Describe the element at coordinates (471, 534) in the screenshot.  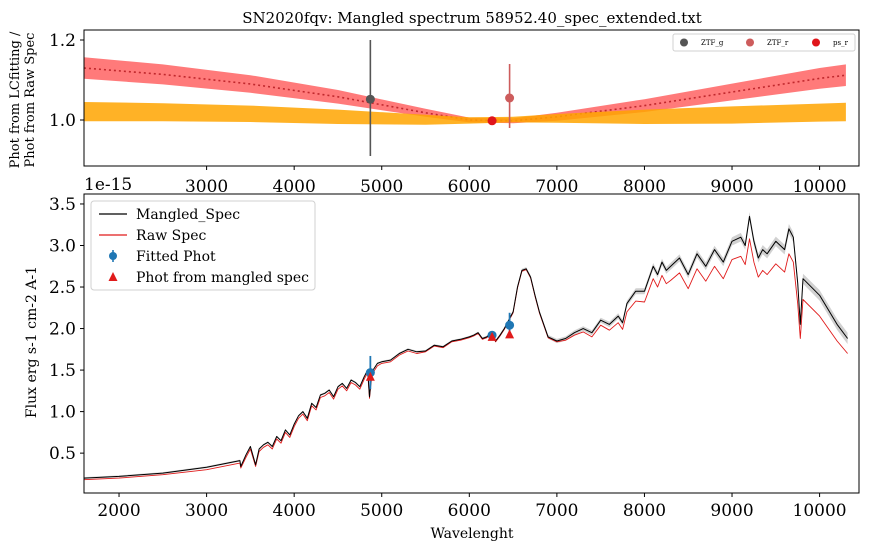
I see `bottom-x-axis-label: Wavelenght` at that location.